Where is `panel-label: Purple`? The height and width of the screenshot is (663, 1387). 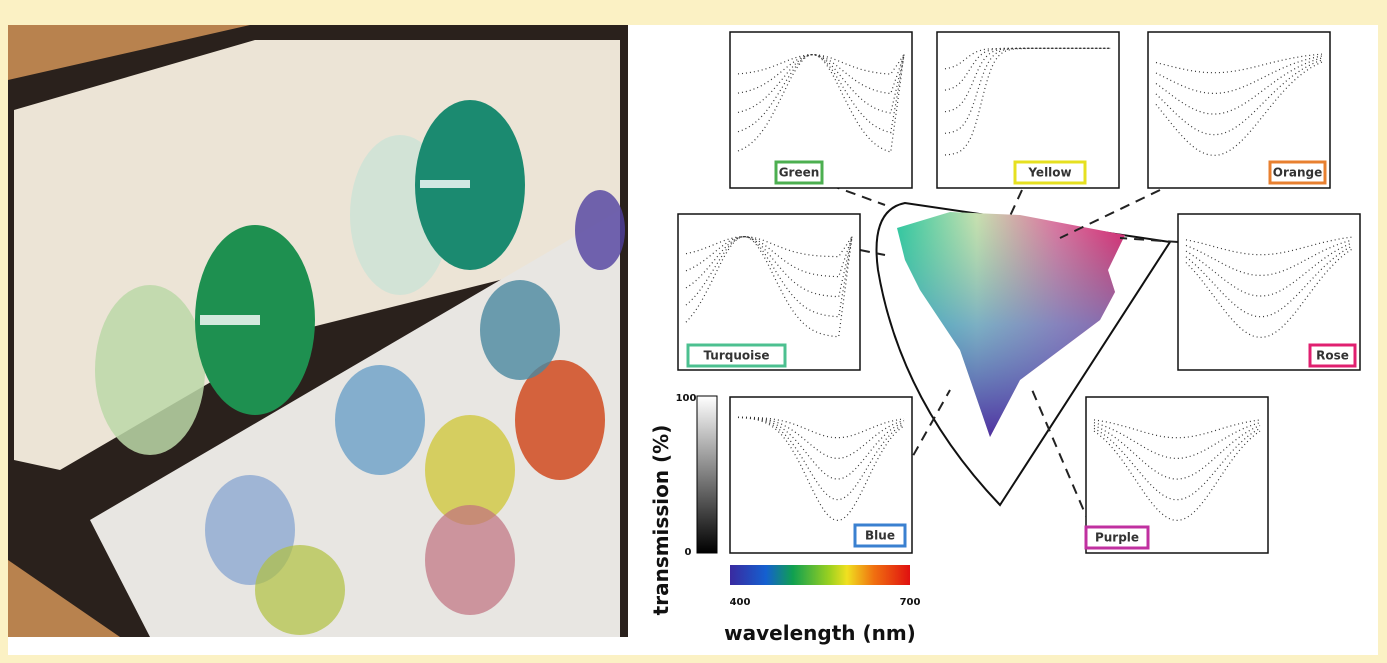 panel-label: Purple is located at coordinates (1117, 538).